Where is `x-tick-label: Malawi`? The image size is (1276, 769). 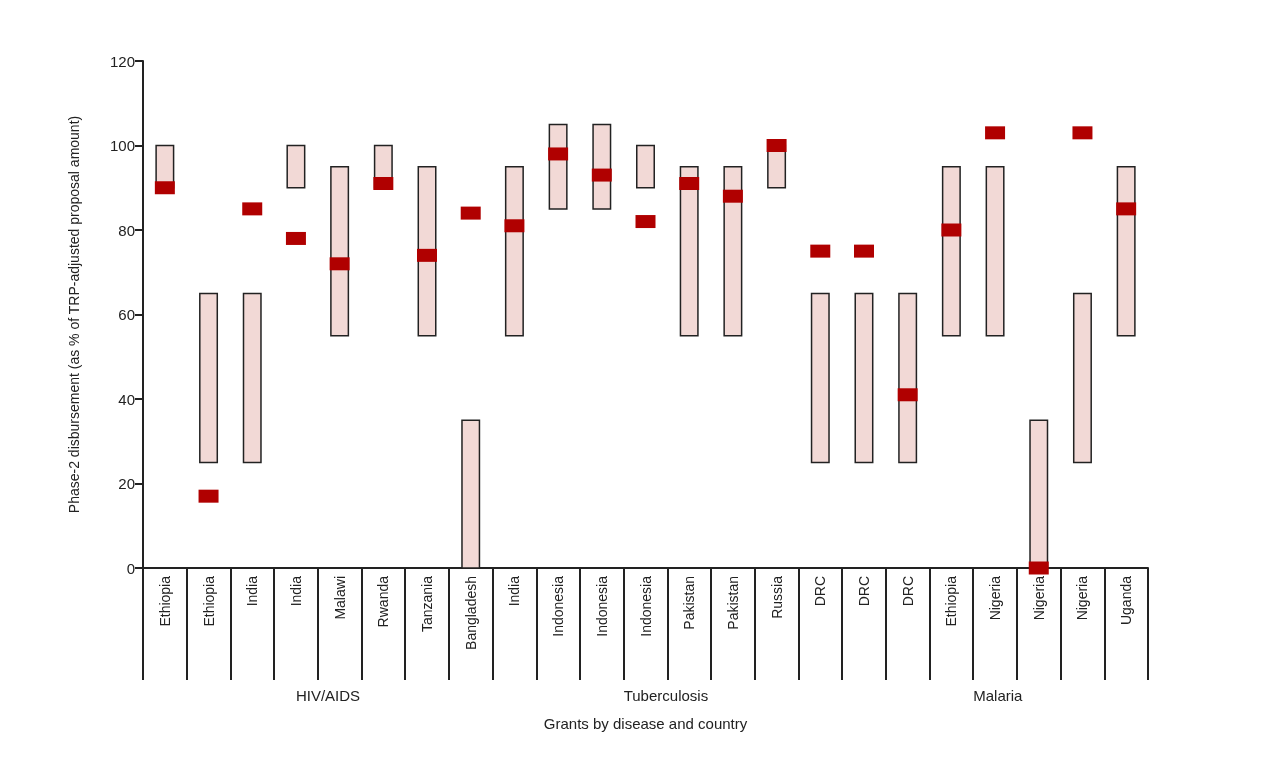
x-tick-label: Malawi is located at coordinates (339, 598).